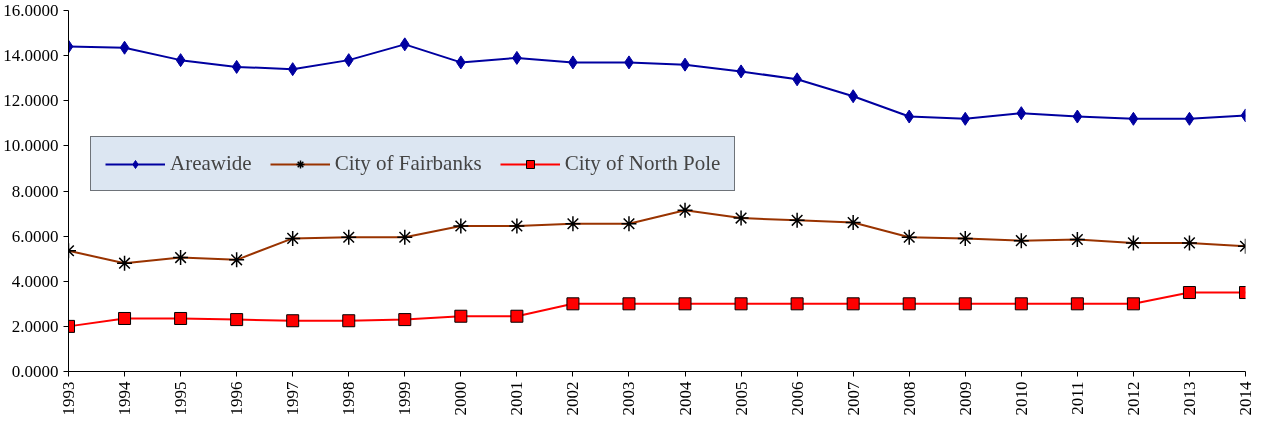 The image size is (1273, 424). I want to click on x-tick-label: 2010, so click(1021, 398).